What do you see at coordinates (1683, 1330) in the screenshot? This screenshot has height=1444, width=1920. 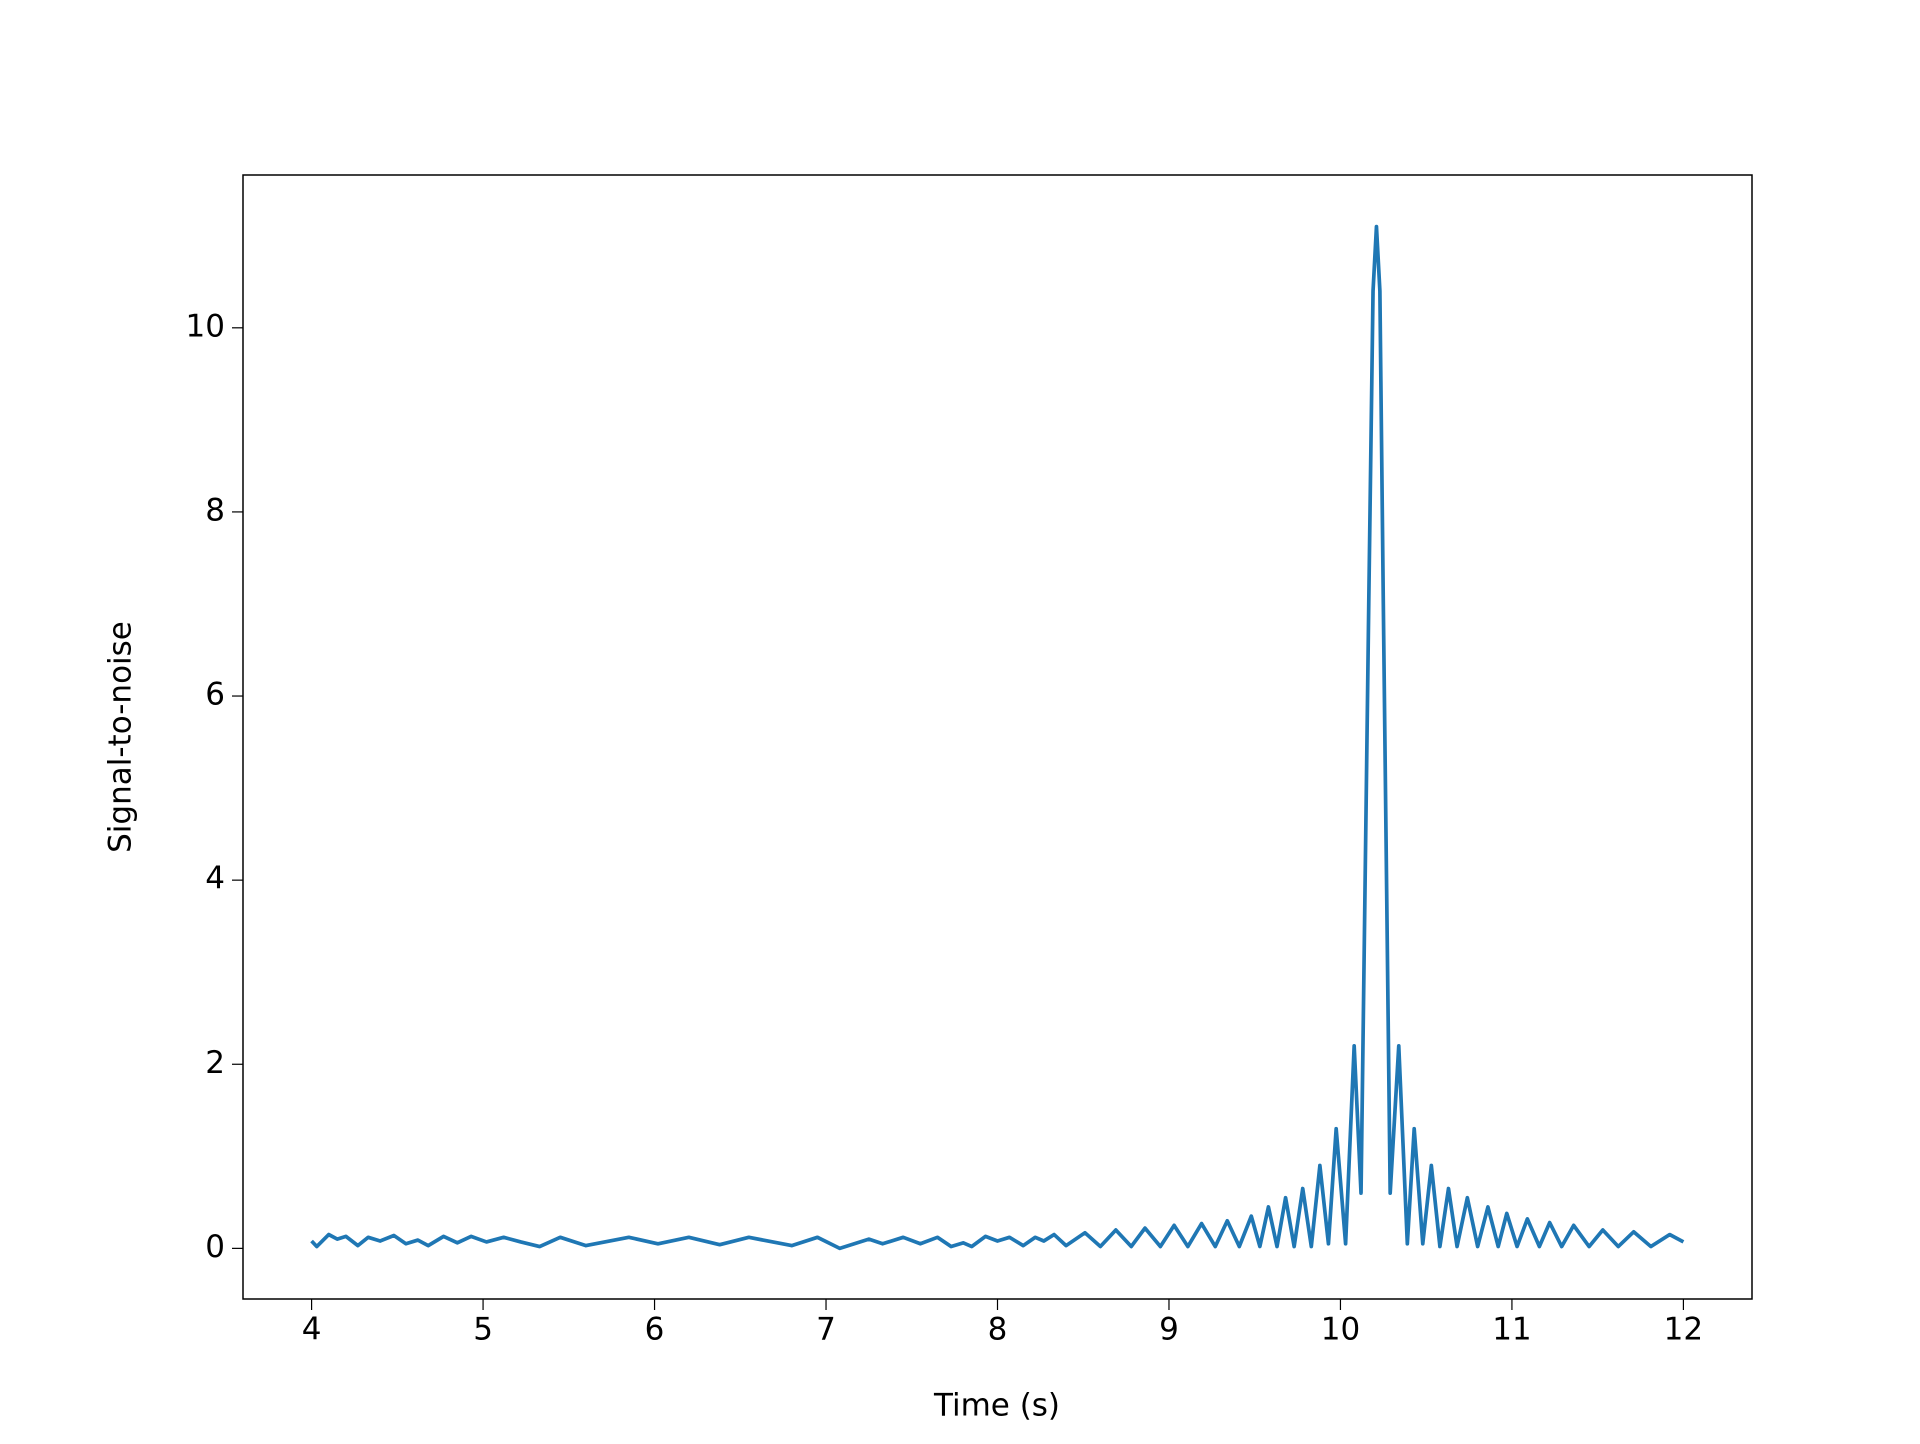 I see `x-tick-label: 12` at bounding box center [1683, 1330].